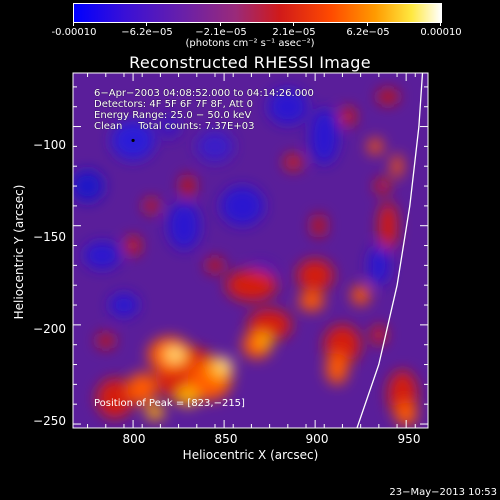 This screenshot has width=500, height=500. I want to click on y-tick-label: −150, so click(49, 237).